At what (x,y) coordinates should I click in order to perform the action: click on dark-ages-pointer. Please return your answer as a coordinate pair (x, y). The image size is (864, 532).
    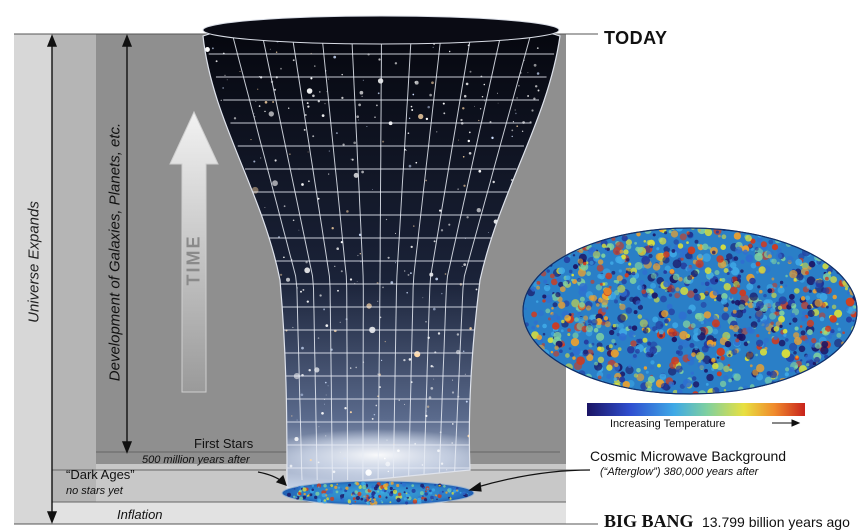
    Looking at the image, I should click on (272, 478).